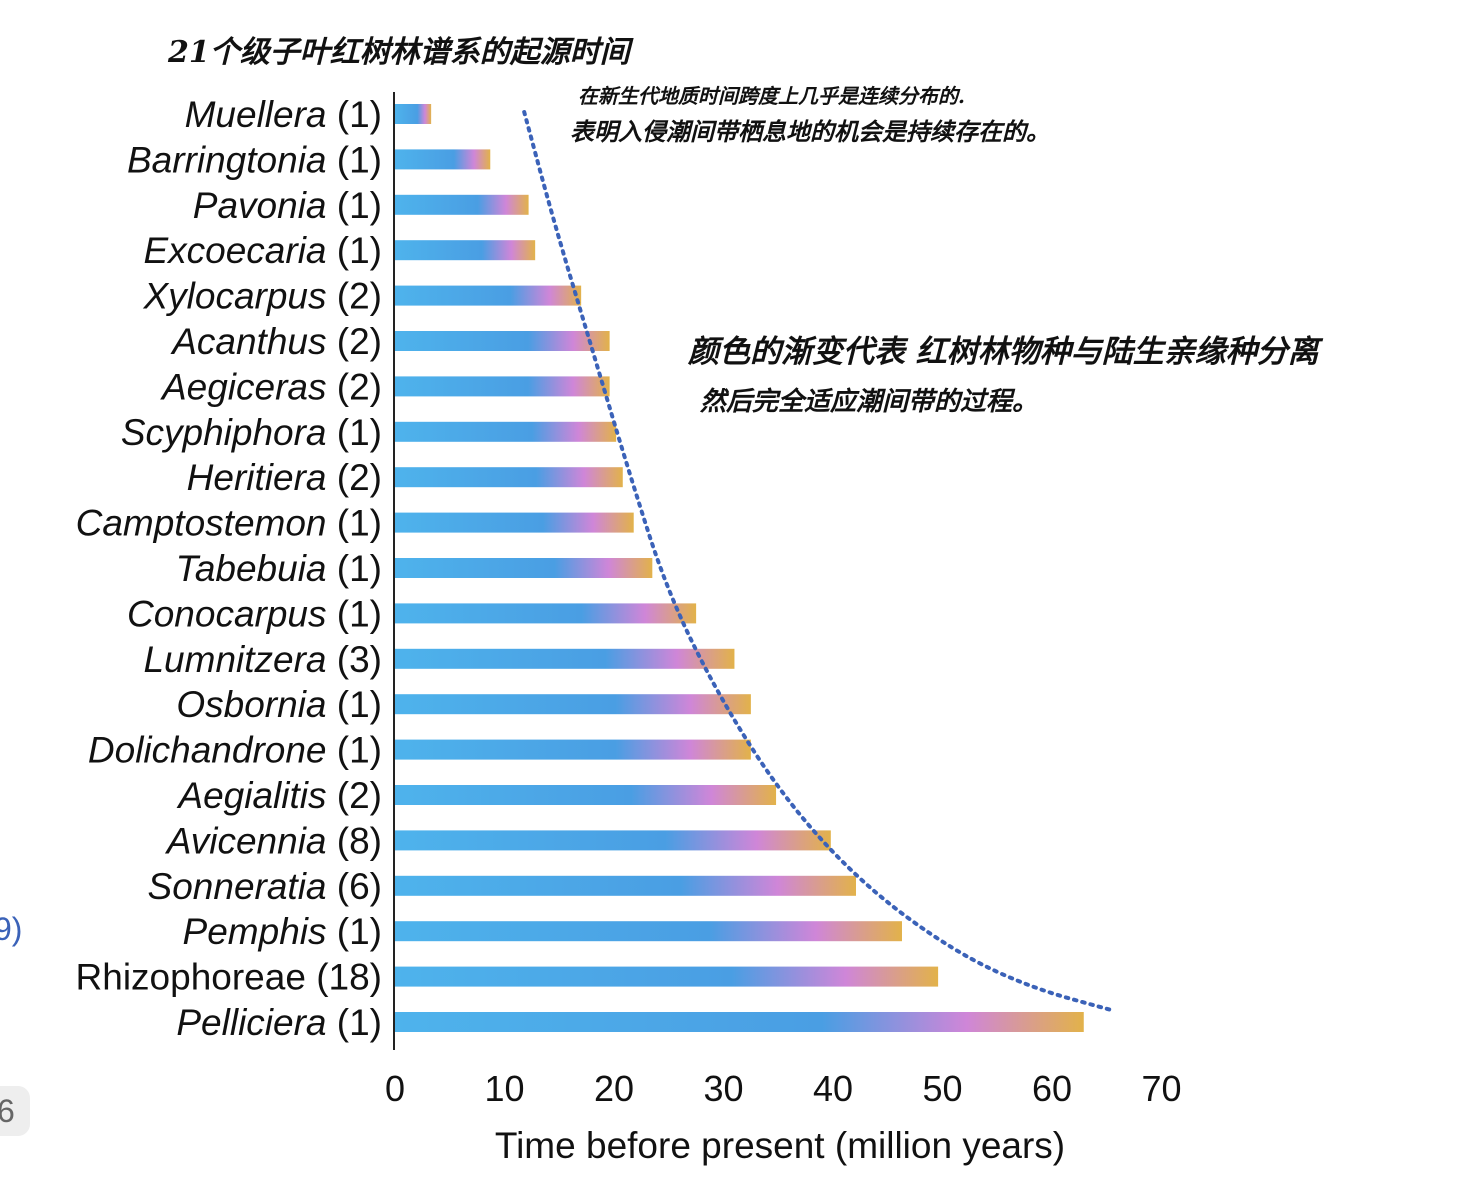  I want to click on mid-note-line1: 颜色的渐变代表 红树林物种与陆生亲缘种分离, so click(1005, 352).